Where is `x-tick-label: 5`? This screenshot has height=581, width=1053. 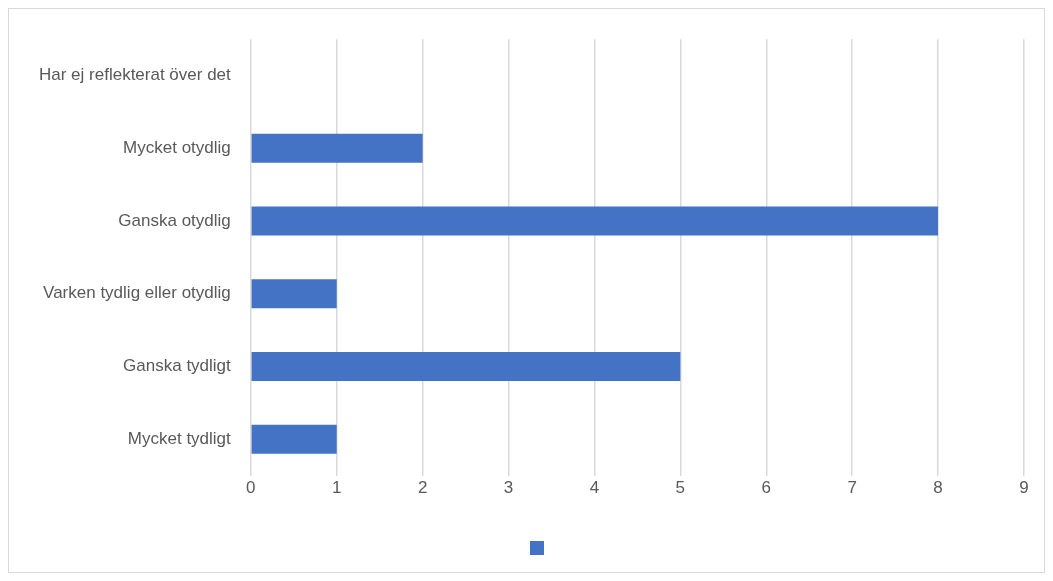
x-tick-label: 5 is located at coordinates (680, 488).